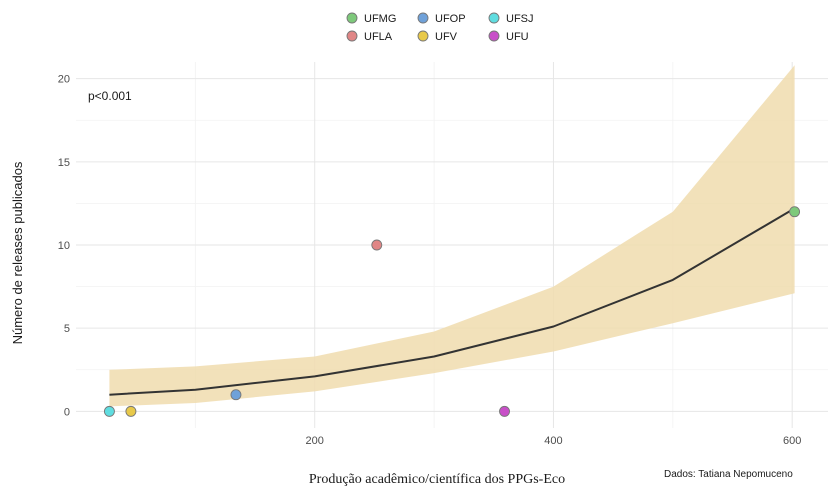  What do you see at coordinates (450, 19) in the screenshot?
I see `legend-label: UFOP` at bounding box center [450, 19].